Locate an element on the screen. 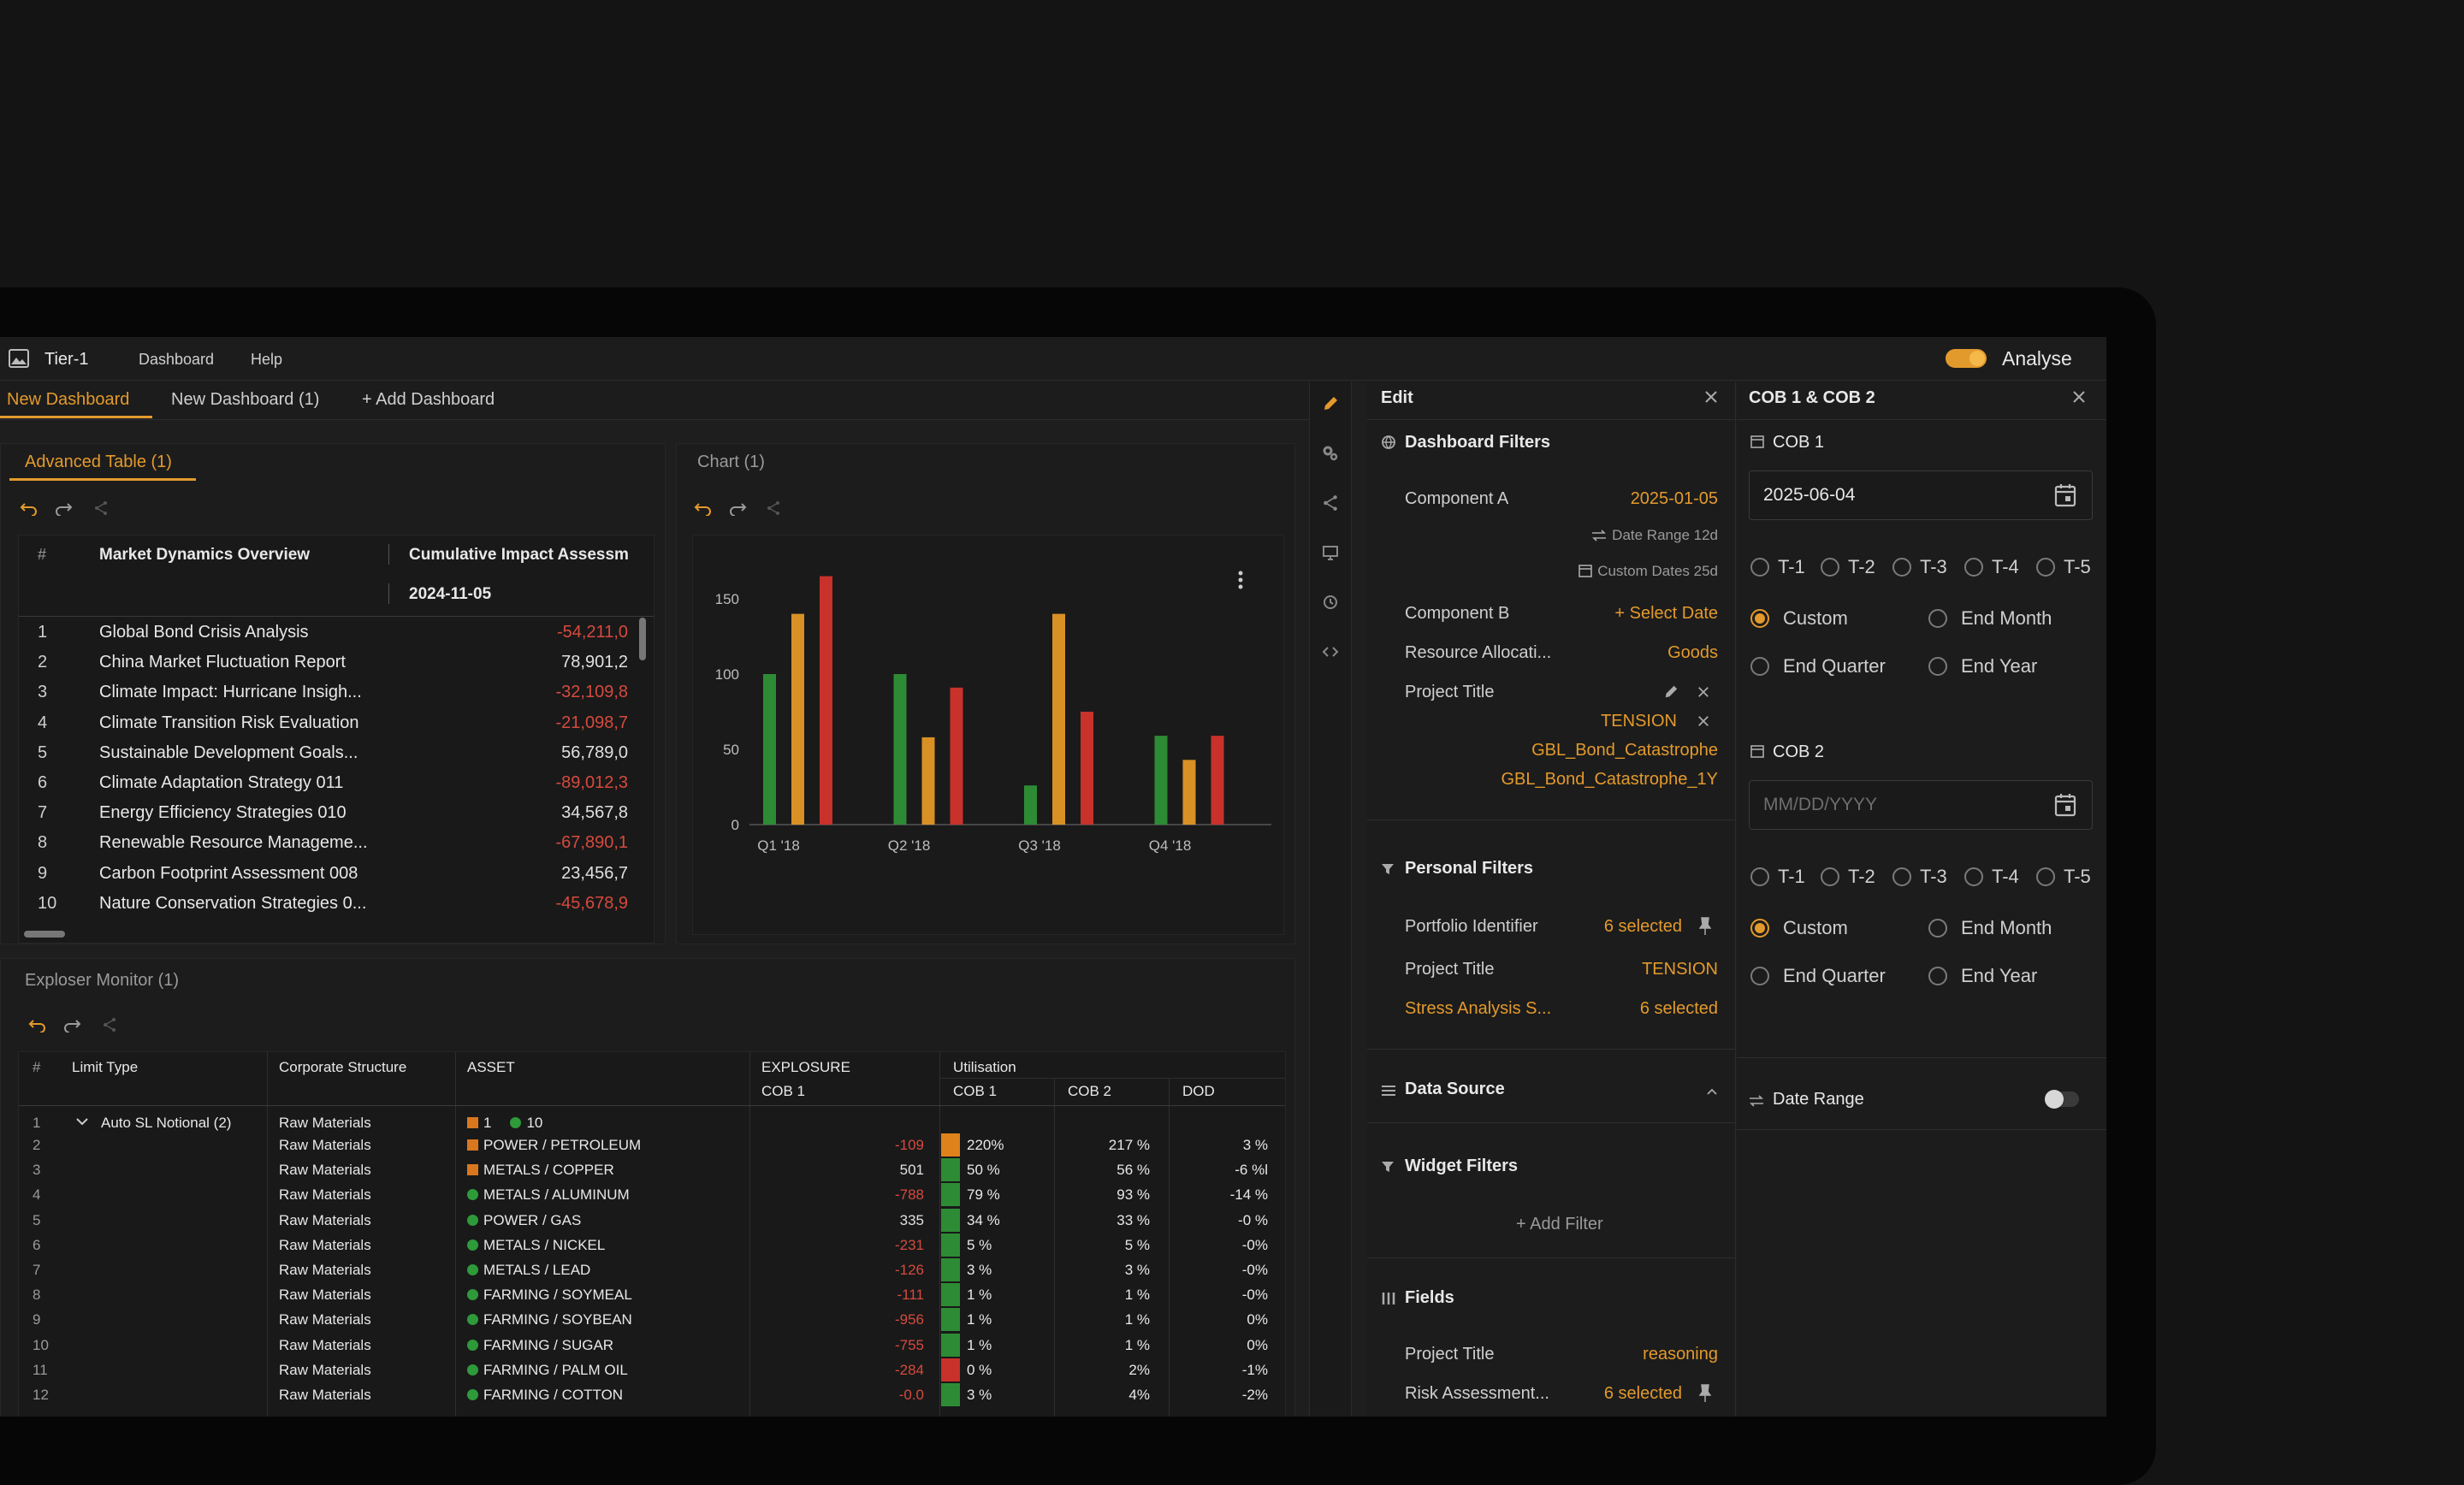  gears-icon is located at coordinates (1330, 456).